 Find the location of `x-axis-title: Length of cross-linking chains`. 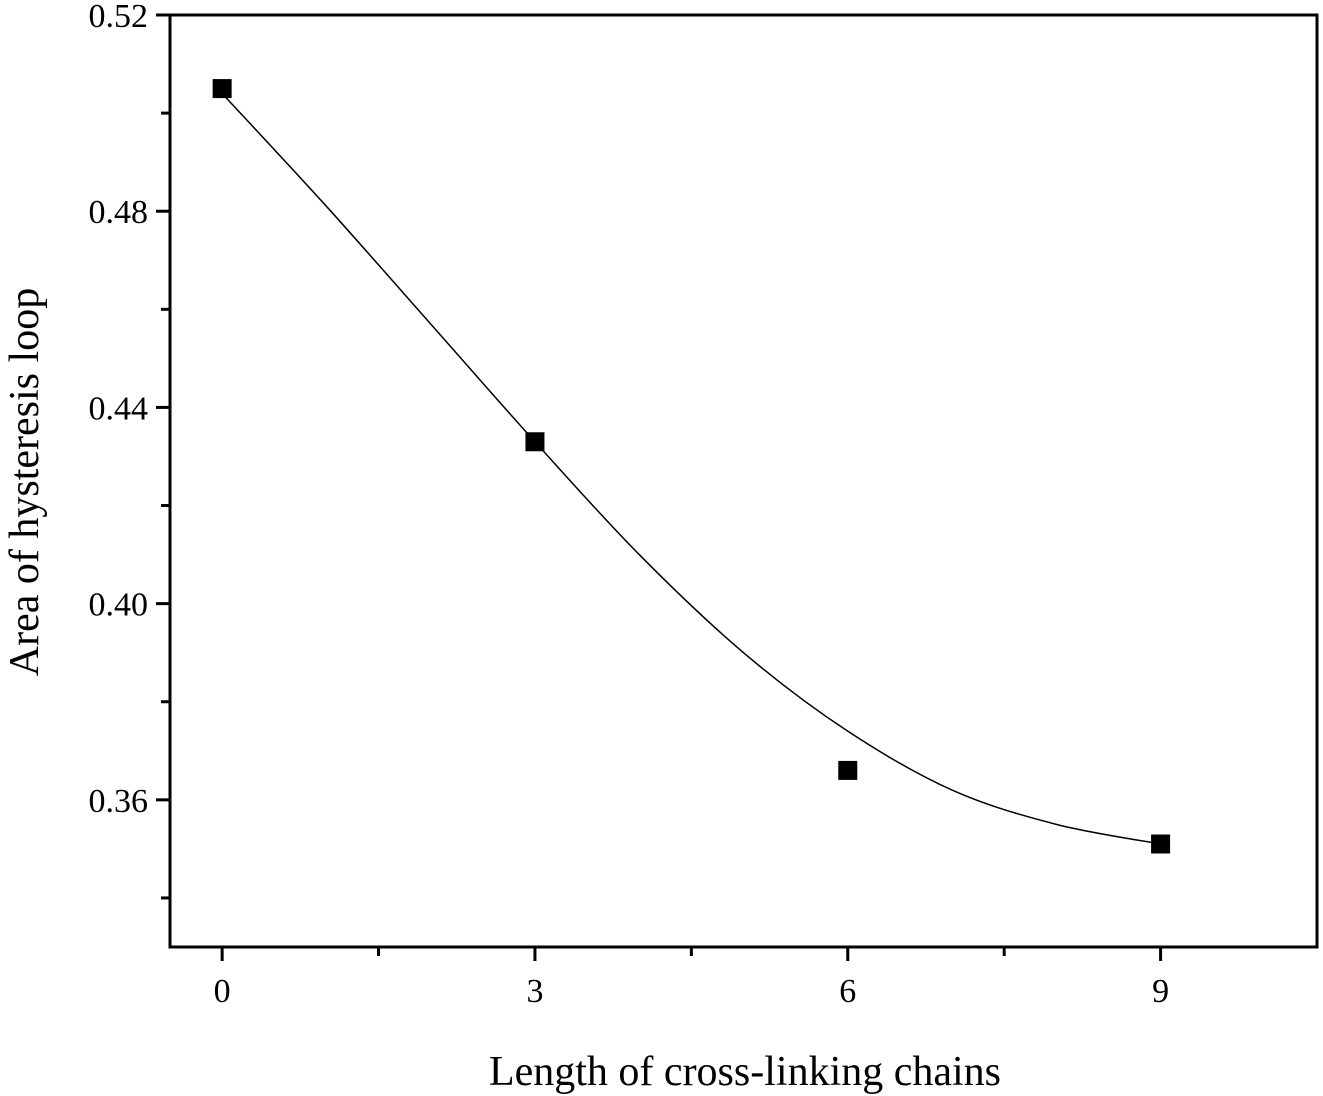

x-axis-title: Length of cross-linking chains is located at coordinates (745, 1072).